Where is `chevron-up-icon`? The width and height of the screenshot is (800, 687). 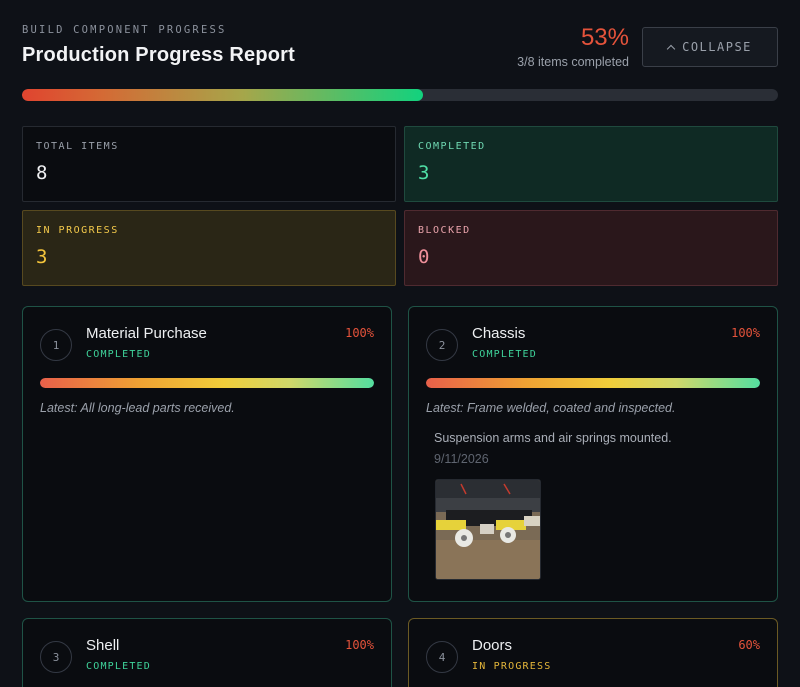
chevron-up-icon is located at coordinates (671, 48).